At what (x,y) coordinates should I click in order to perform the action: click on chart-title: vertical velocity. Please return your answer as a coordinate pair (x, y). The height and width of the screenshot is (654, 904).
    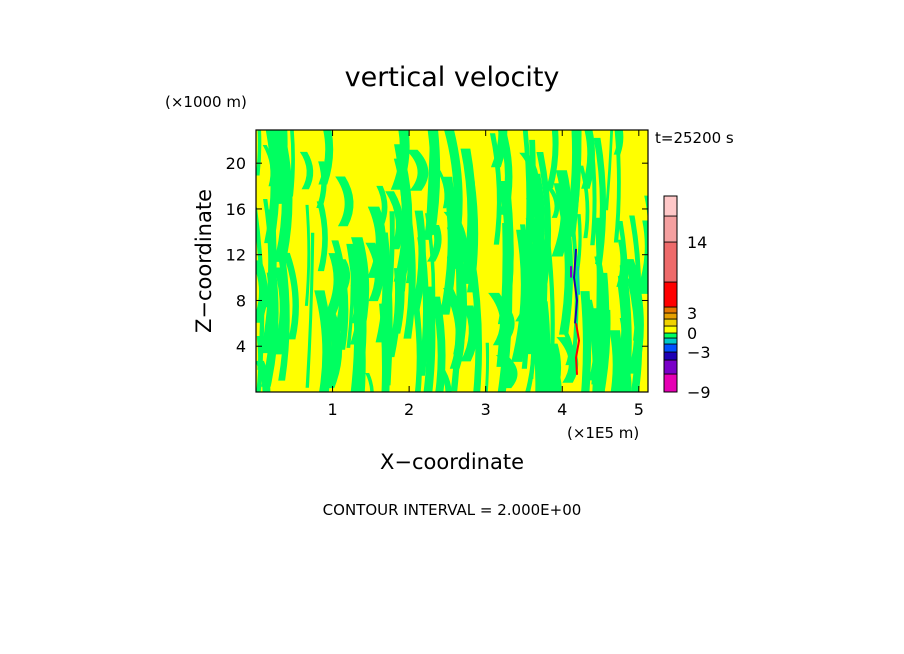
    Looking at the image, I should click on (452, 77).